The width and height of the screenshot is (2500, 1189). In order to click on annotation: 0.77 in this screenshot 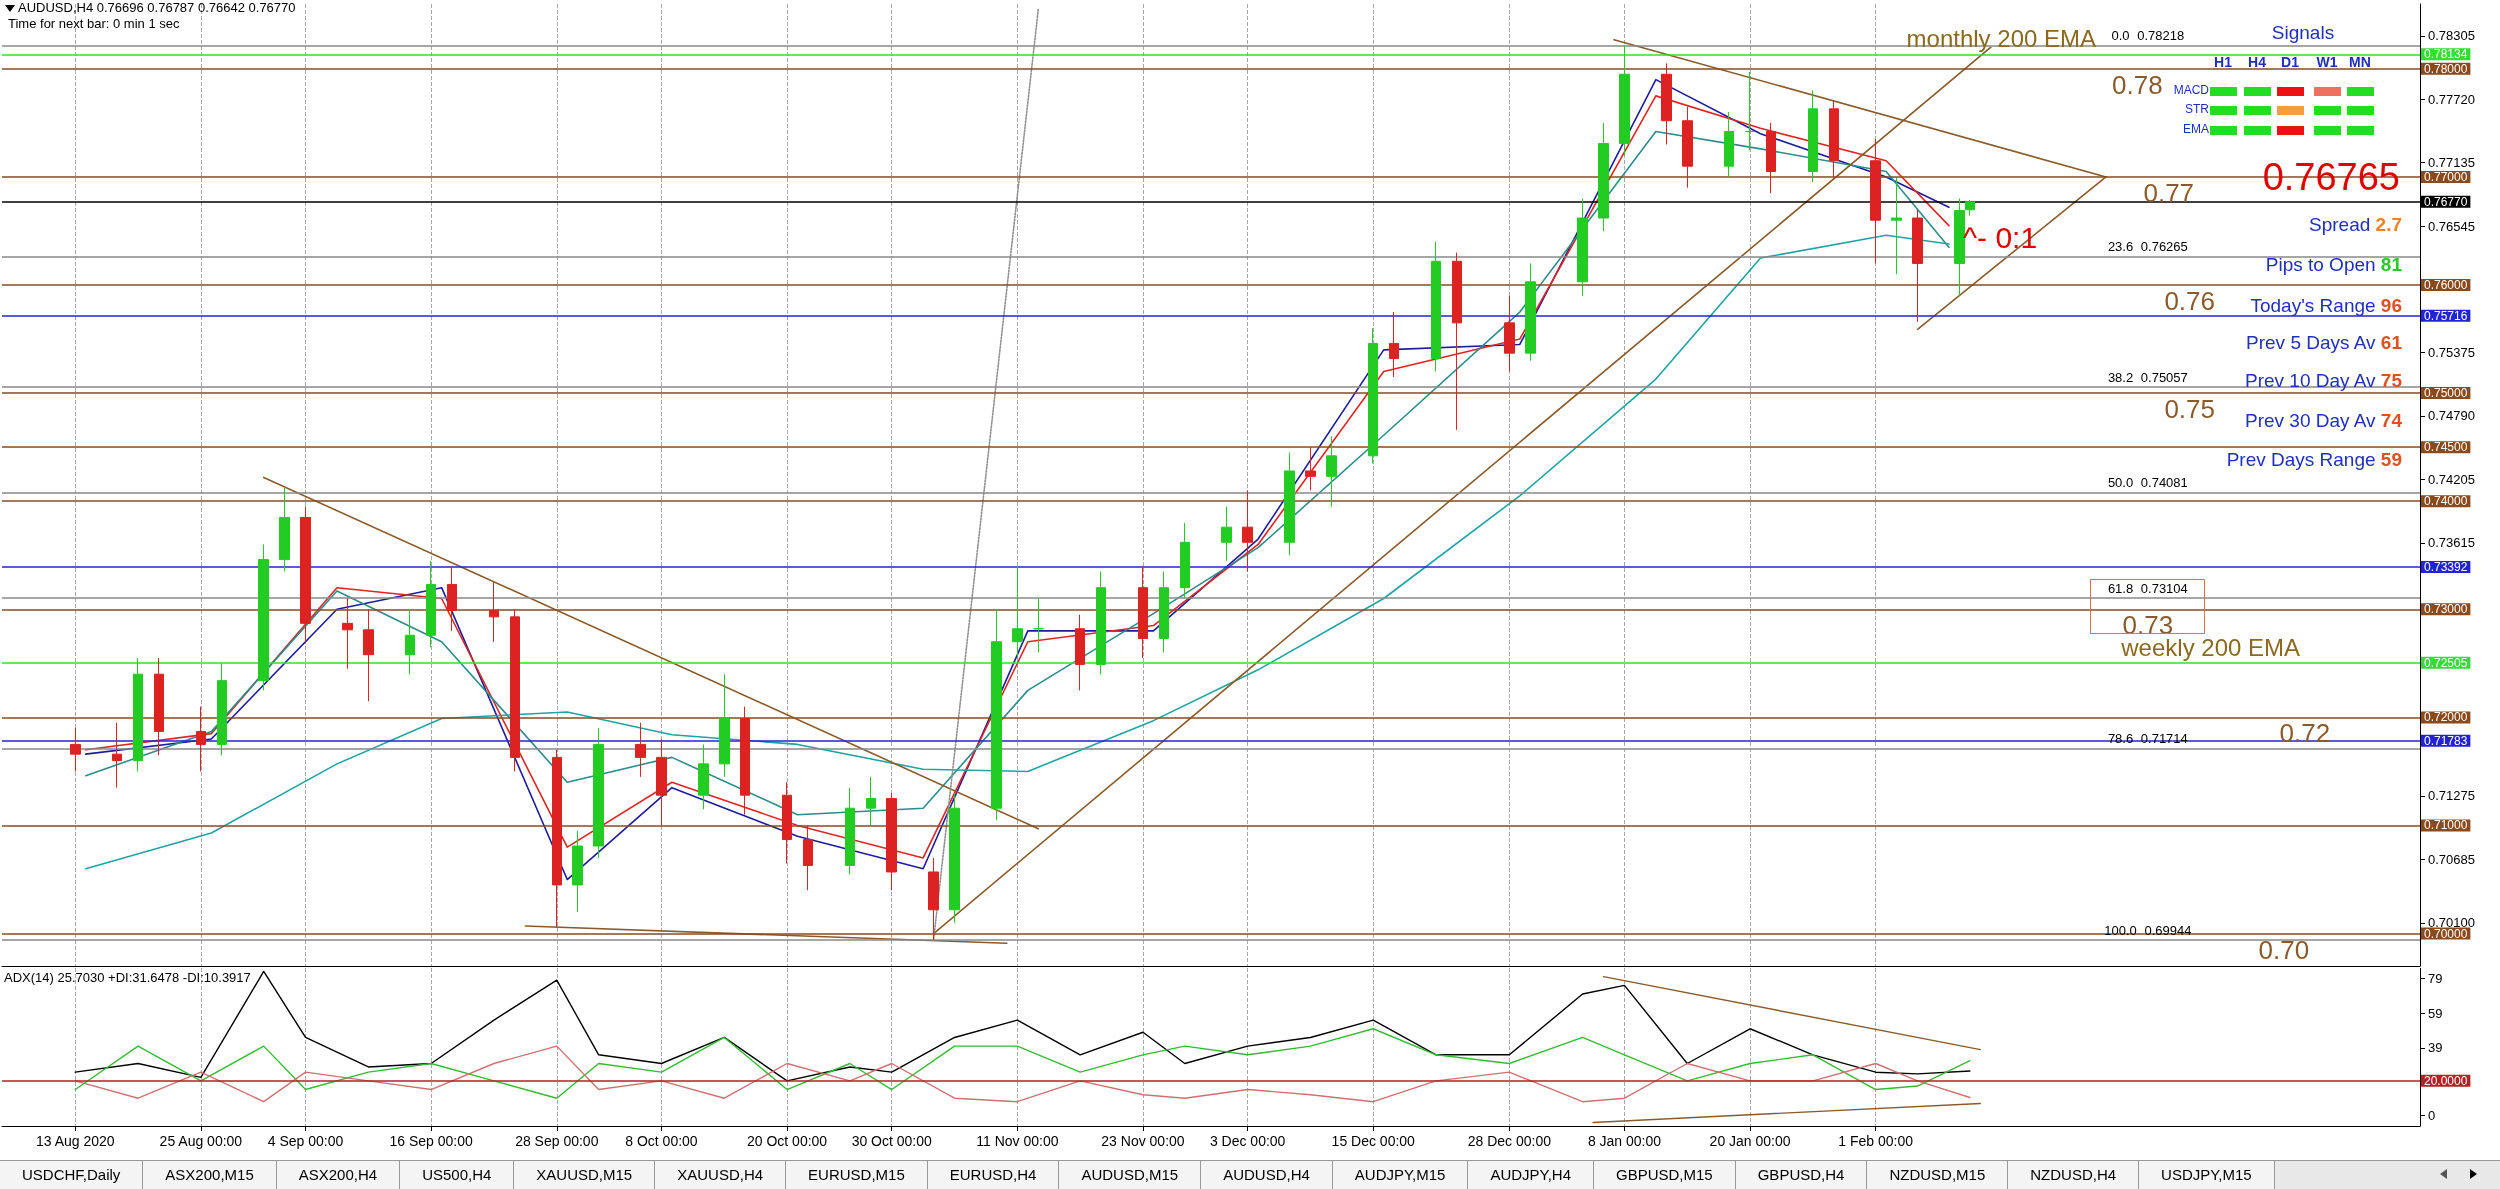, I will do `click(2169, 193)`.